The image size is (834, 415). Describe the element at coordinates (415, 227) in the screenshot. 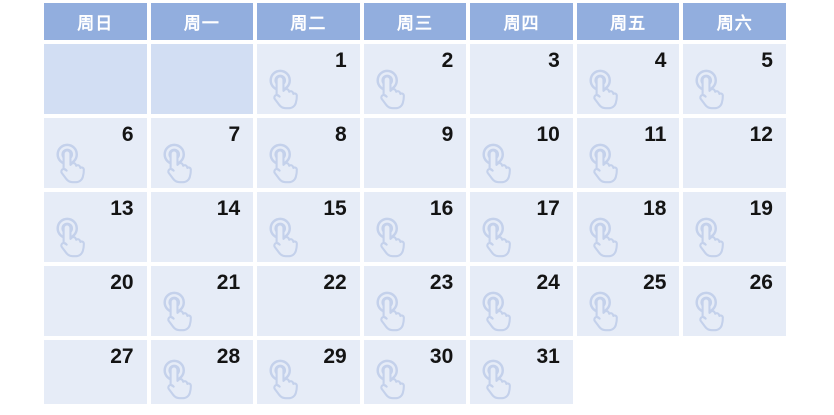

I see `day-cell-16: 16` at that location.